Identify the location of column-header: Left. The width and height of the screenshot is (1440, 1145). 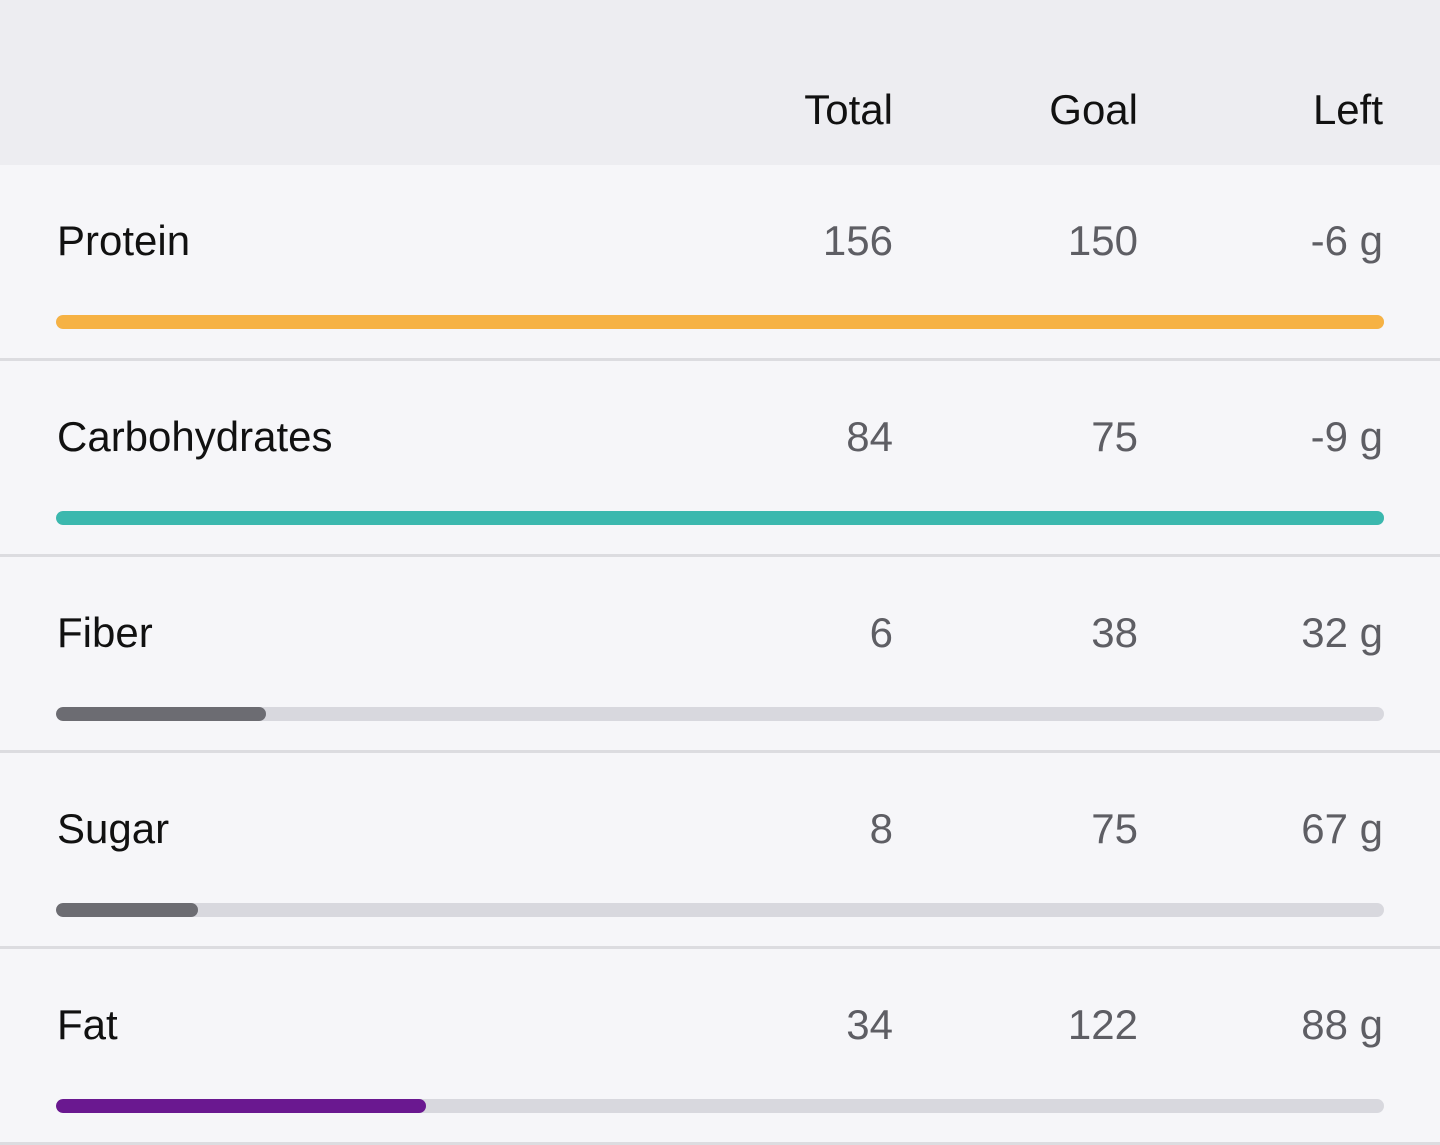
(1347, 109).